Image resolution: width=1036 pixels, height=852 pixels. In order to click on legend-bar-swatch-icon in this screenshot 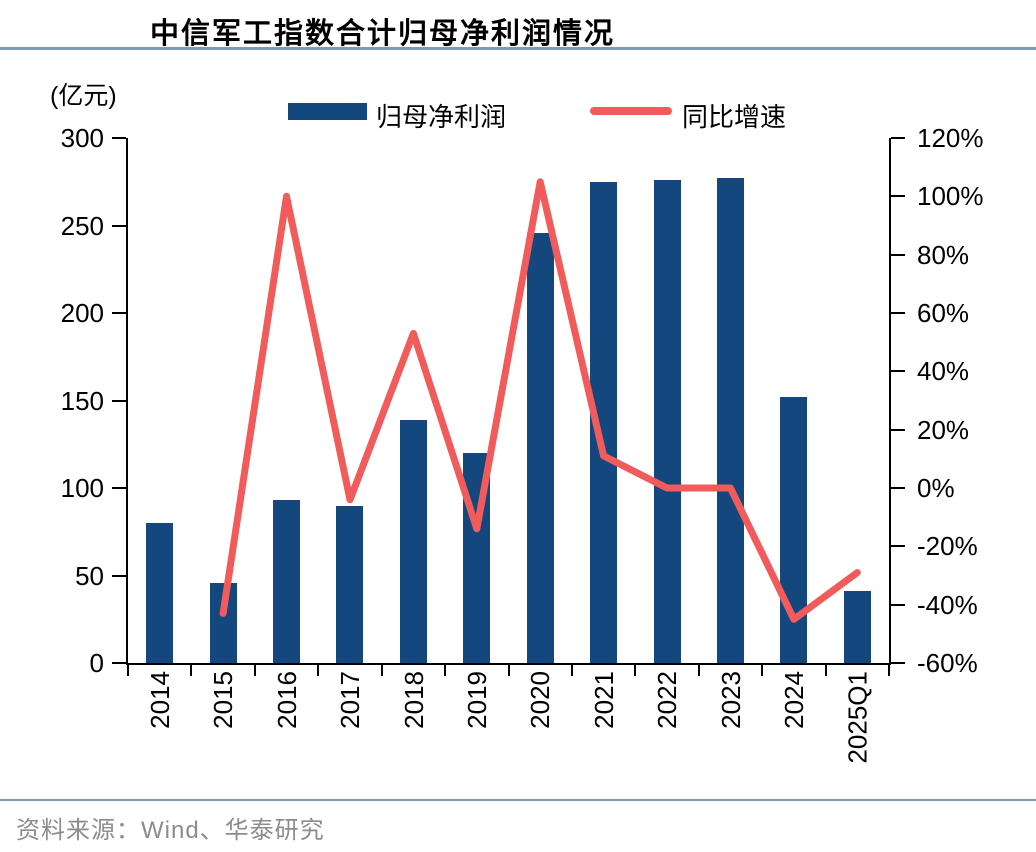, I will do `click(327, 111)`.